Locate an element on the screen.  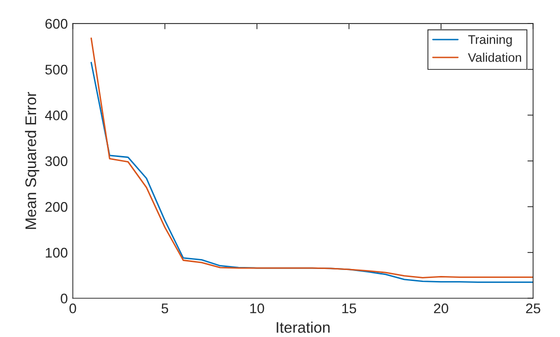
x-tick-label: 0 is located at coordinates (72, 308).